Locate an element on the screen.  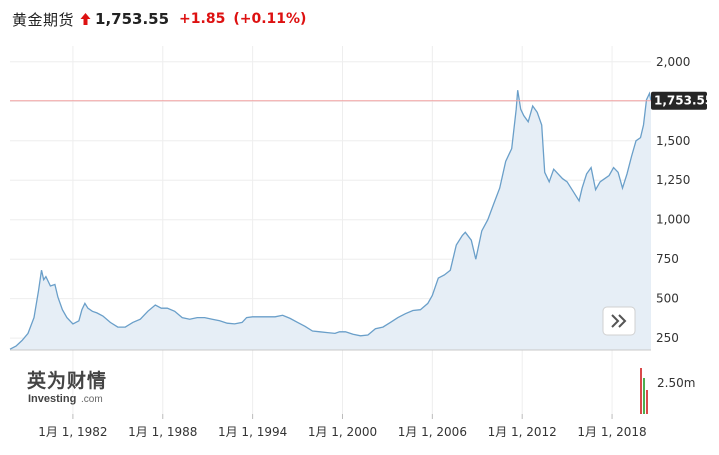
investing-watermark: 英为财情 Investing .com is located at coordinates (67, 387).